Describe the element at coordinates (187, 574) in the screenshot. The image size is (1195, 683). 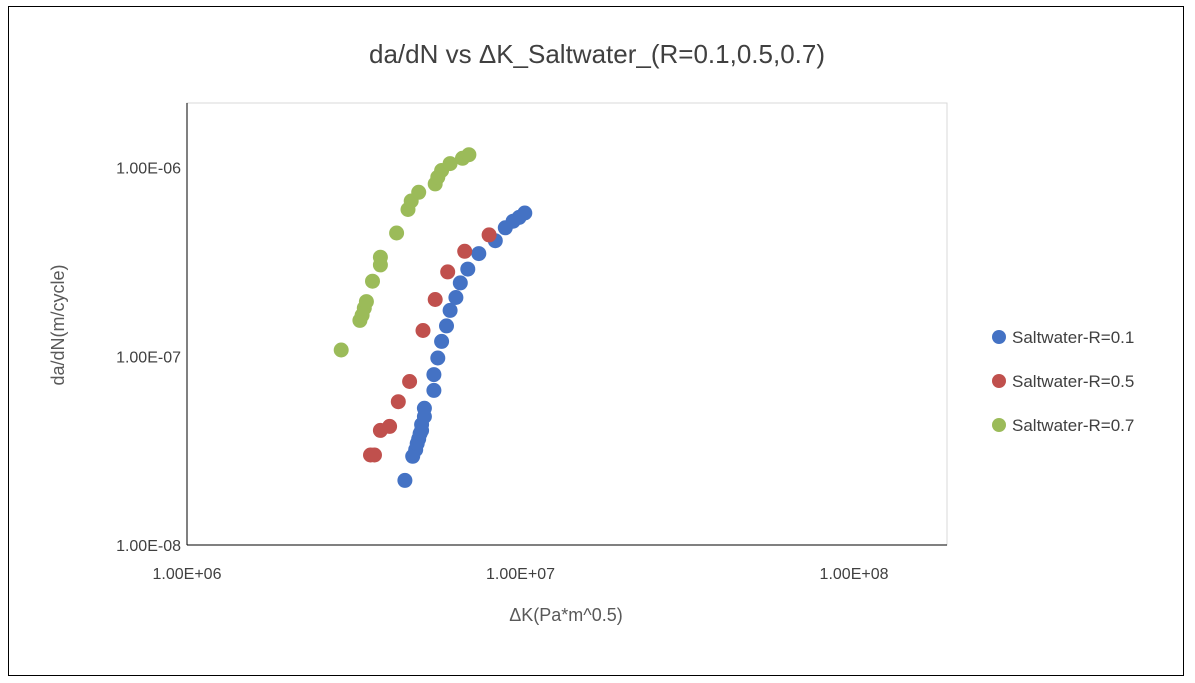
I see `x-tick-label: 1.00E+06` at that location.